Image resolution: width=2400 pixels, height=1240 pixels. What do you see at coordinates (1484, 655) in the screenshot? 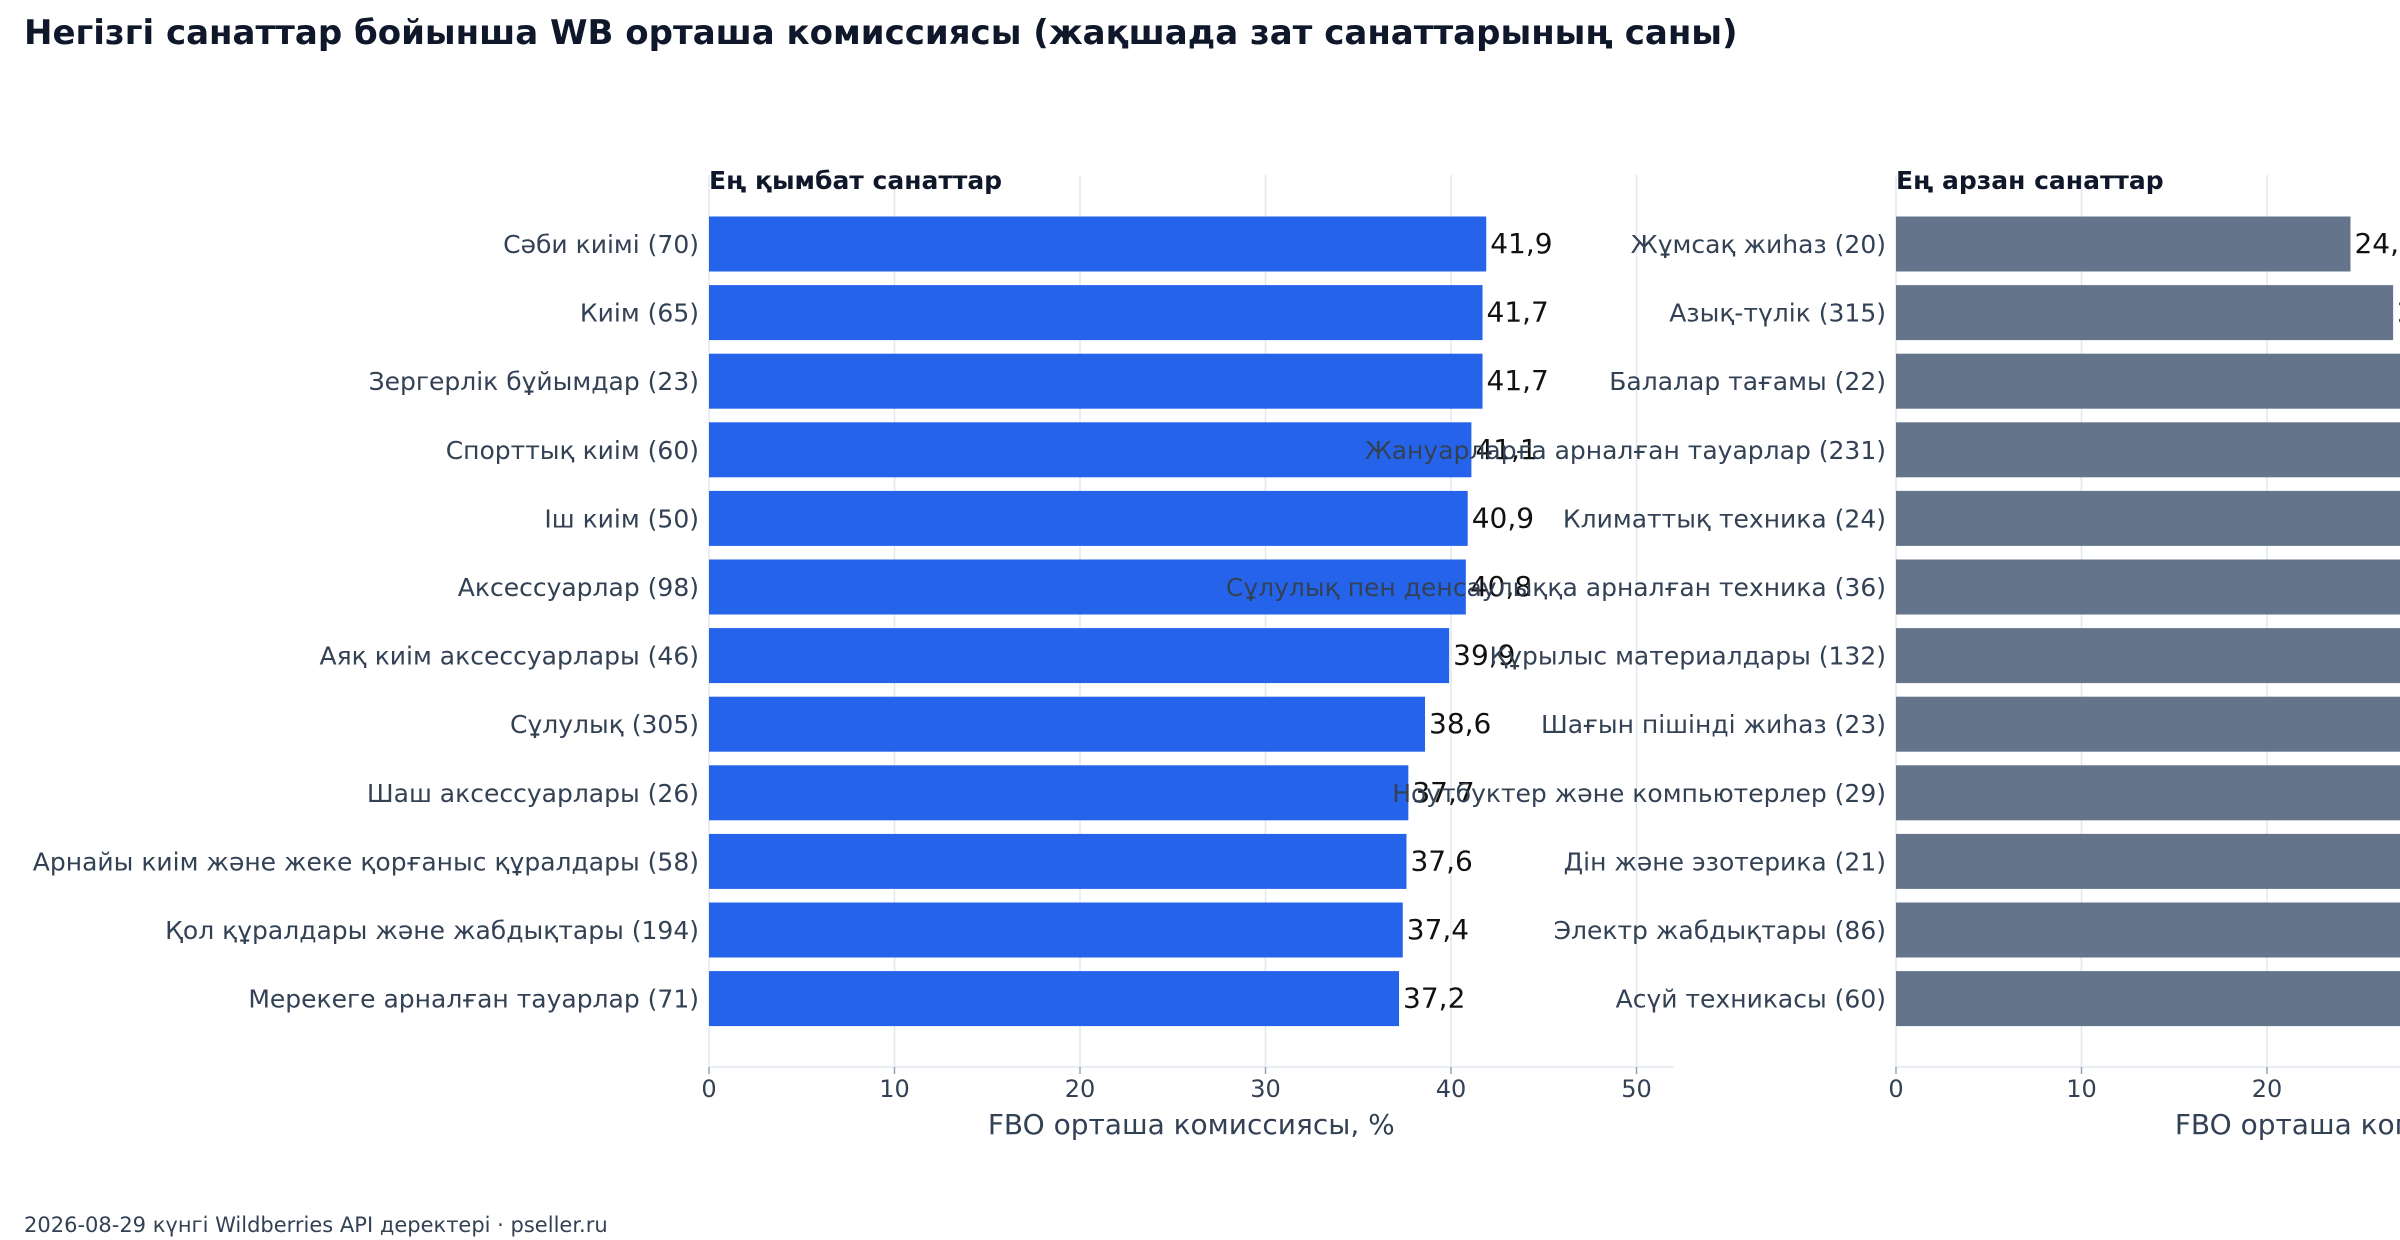
I see `value-label: 39,9` at bounding box center [1484, 655].